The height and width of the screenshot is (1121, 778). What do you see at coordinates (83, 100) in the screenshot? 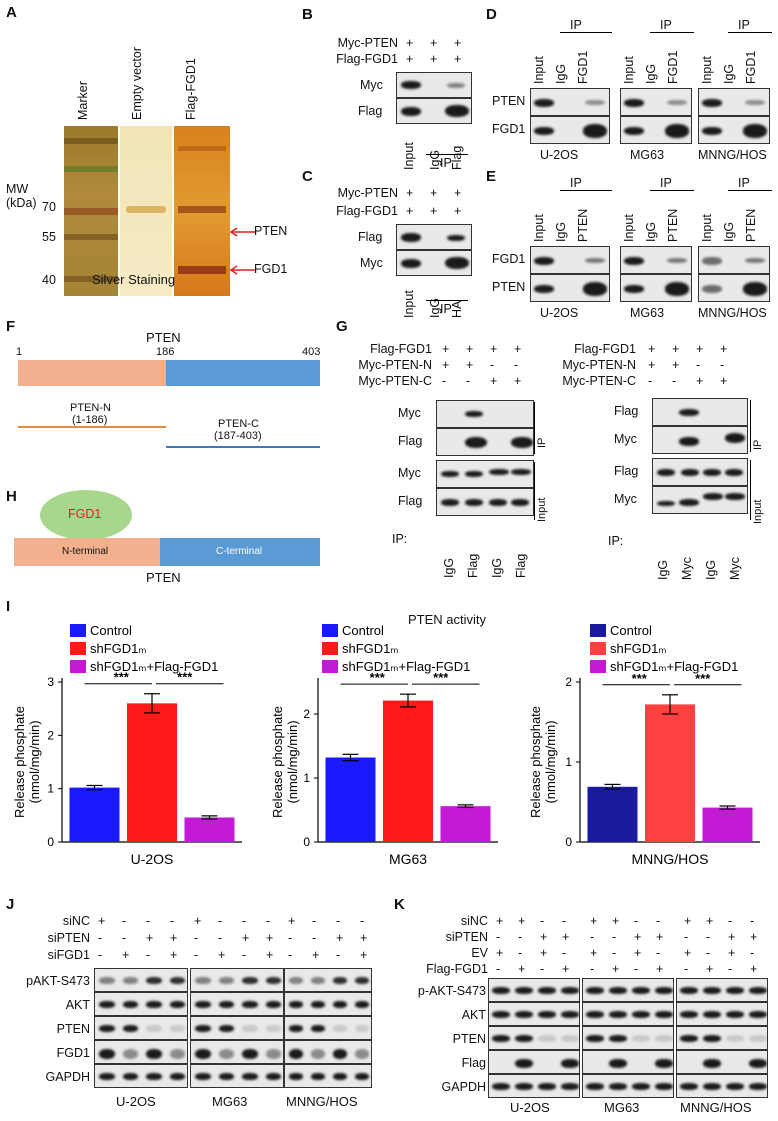
I see `lane-label-marker: Marker` at bounding box center [83, 100].